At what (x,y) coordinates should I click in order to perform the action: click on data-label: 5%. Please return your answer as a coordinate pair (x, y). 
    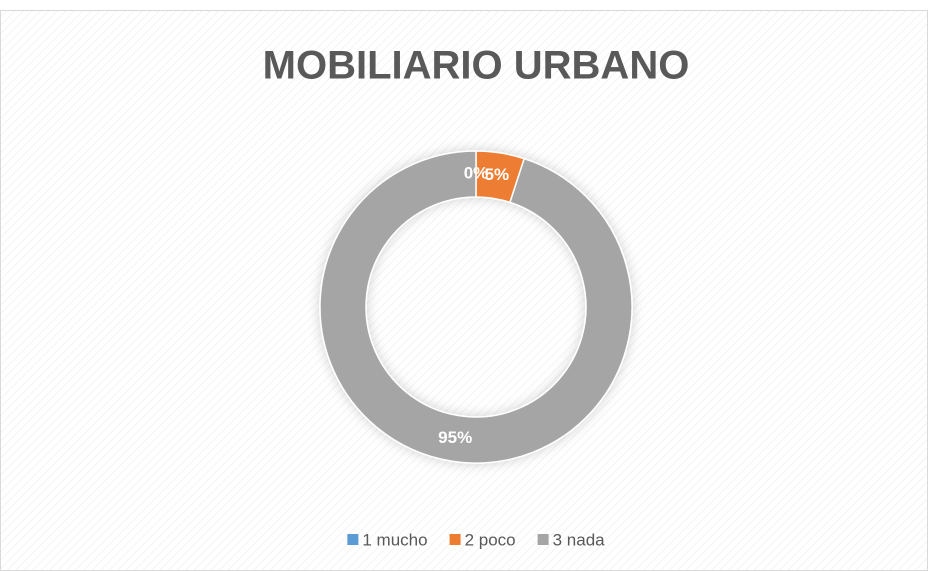
    Looking at the image, I should click on (497, 174).